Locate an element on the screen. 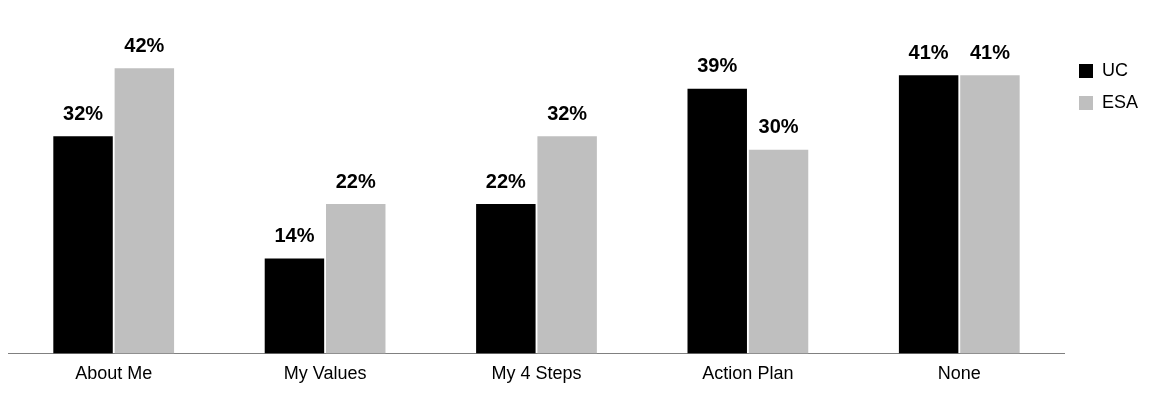  data-label: 39% is located at coordinates (717, 65).